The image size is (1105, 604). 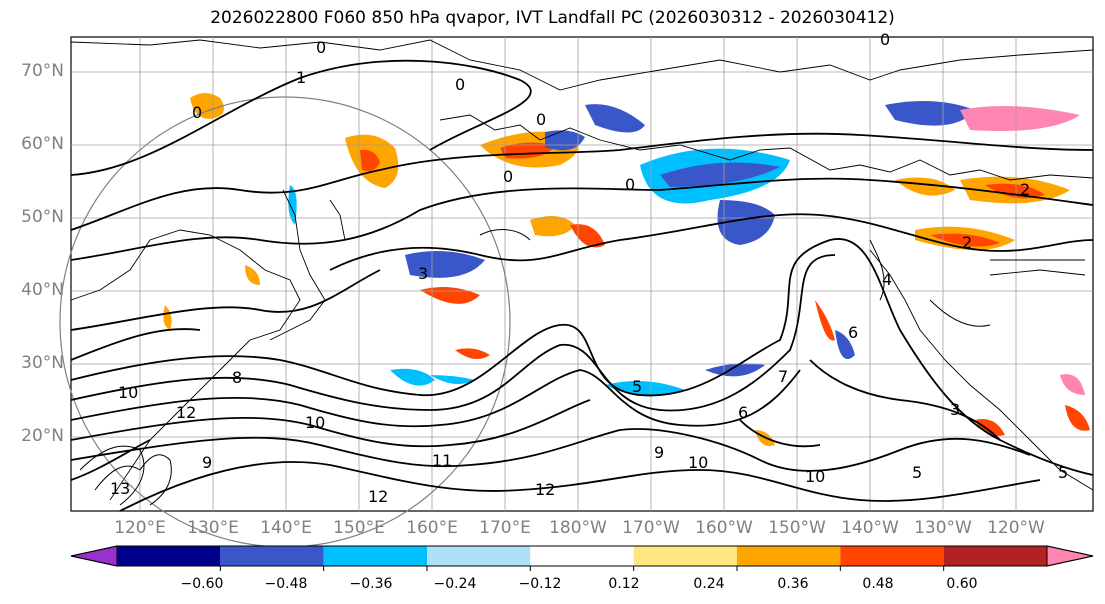 I want to click on lon-label: 140°E, so click(x=286, y=528).